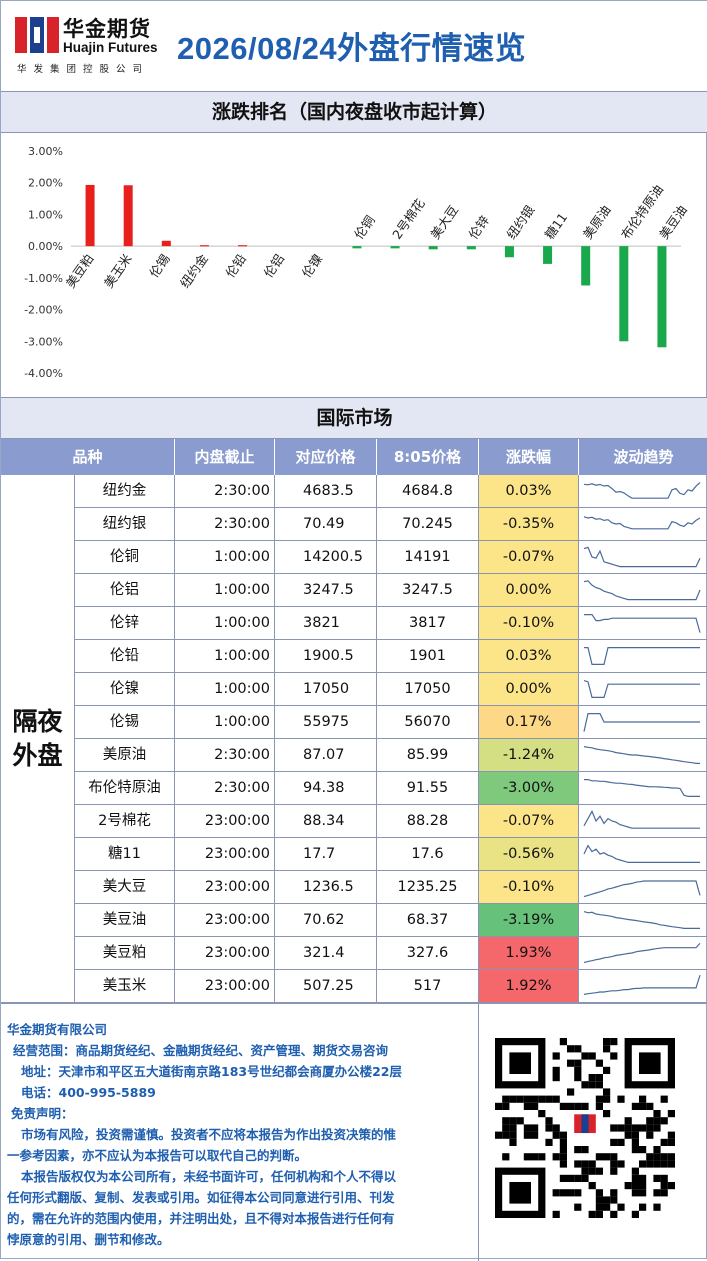 This screenshot has width=707, height=1261. What do you see at coordinates (471, 248) in the screenshot?
I see `bar-伦锌` at bounding box center [471, 248].